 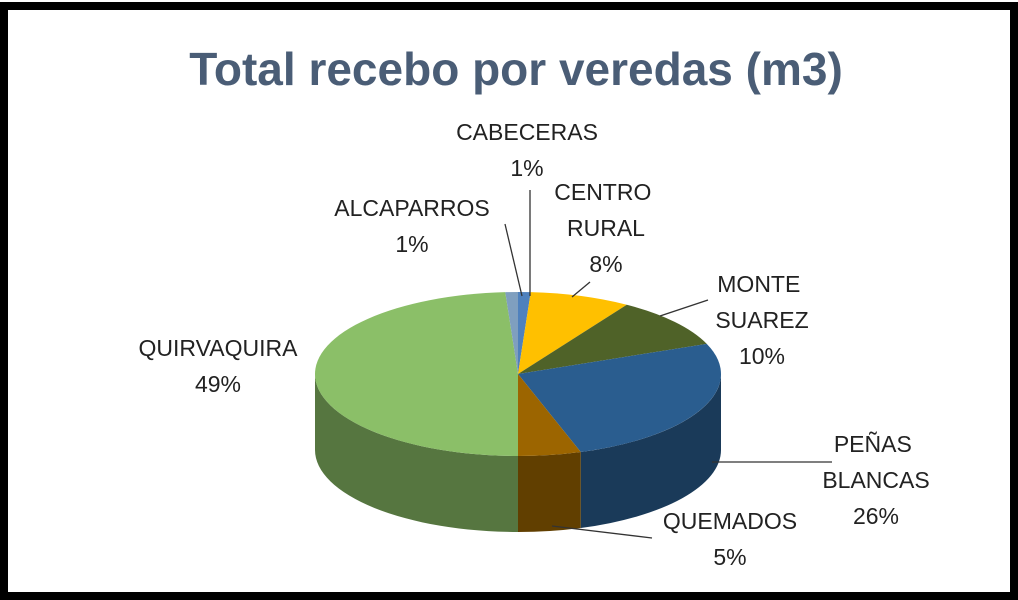 I want to click on slice-value-label: 49%, so click(x=218, y=384).